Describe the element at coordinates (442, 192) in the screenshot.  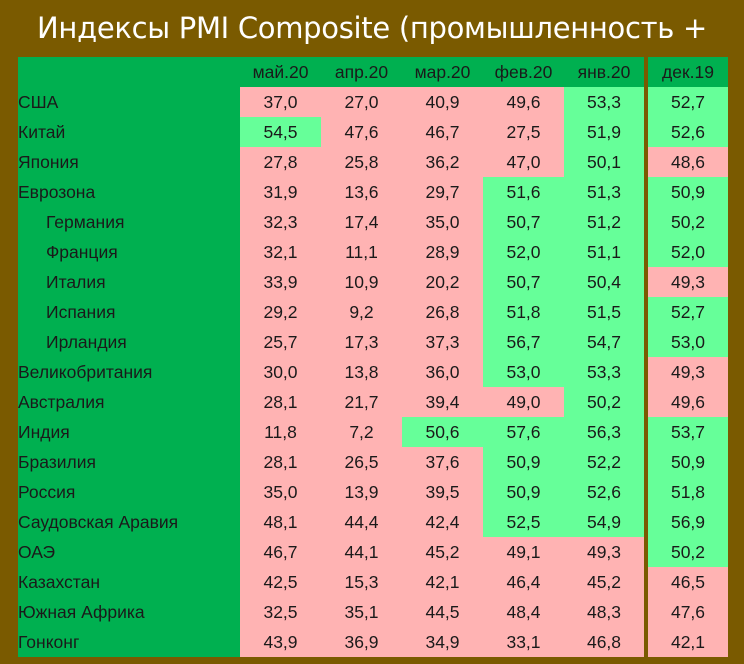
I see `value-cell: 29,7` at that location.